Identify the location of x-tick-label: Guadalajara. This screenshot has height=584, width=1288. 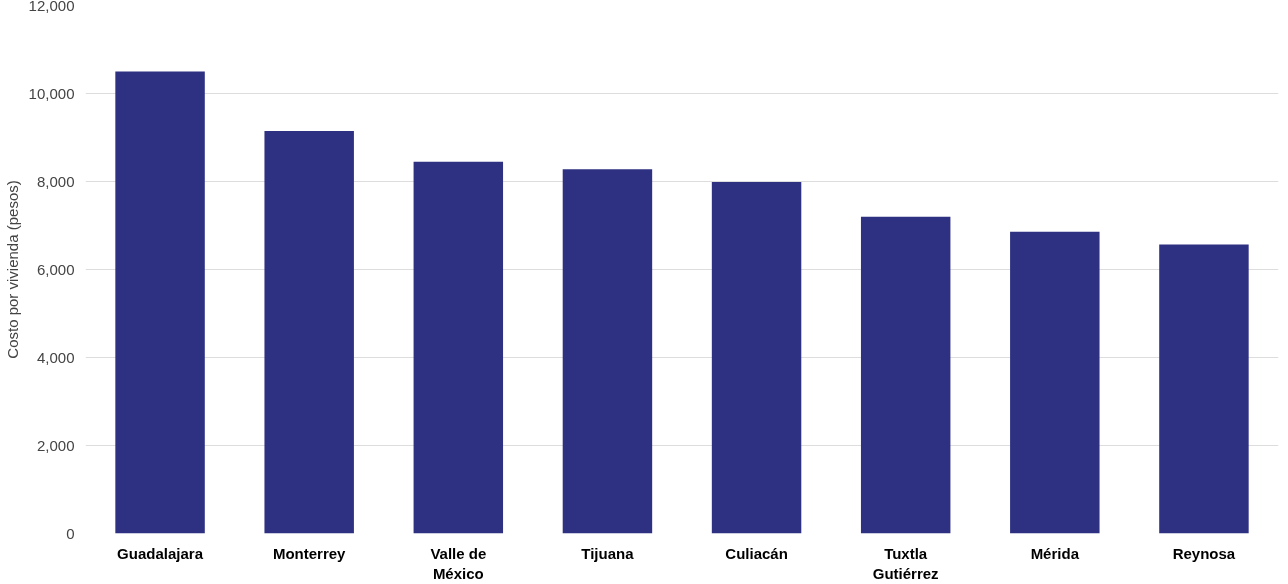
(160, 553).